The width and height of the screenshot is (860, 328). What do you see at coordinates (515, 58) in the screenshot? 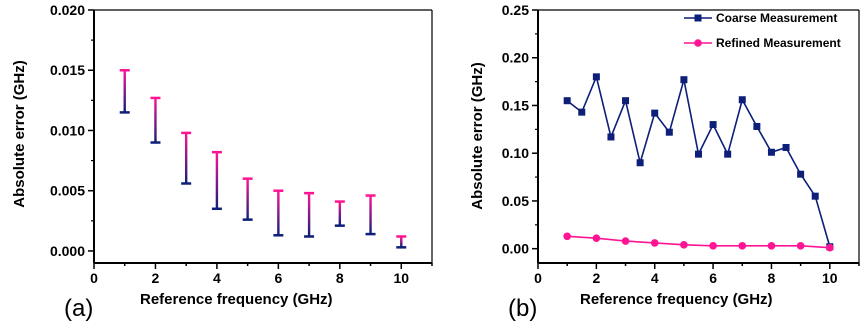
I see `panel-b-y-tick-label: 0.20` at bounding box center [515, 58].